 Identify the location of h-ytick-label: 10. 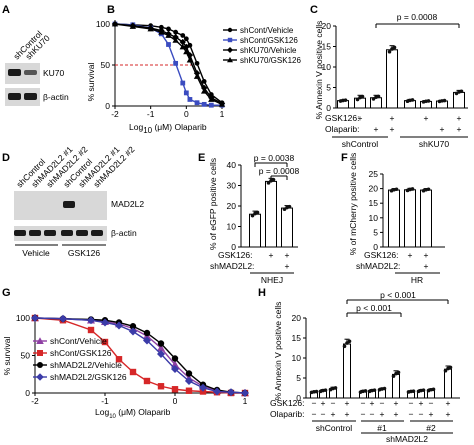
(297, 358).